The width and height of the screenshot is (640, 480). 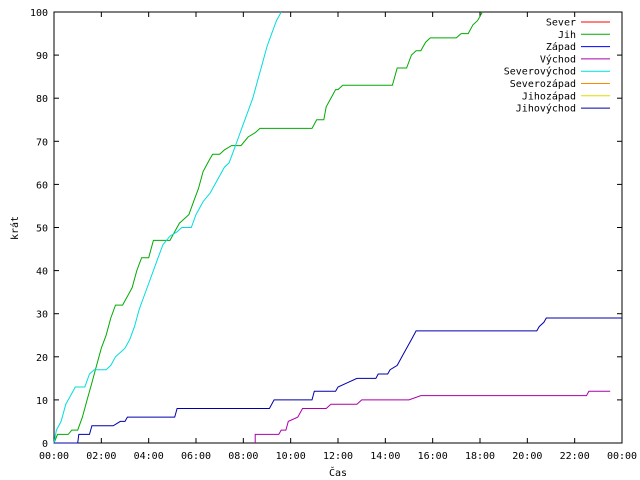 I want to click on y-tick-label: 10, so click(x=42, y=401).